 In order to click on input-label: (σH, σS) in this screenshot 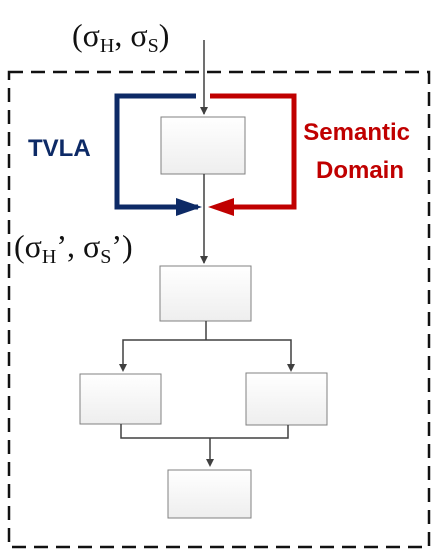, I will do `click(120, 37)`.